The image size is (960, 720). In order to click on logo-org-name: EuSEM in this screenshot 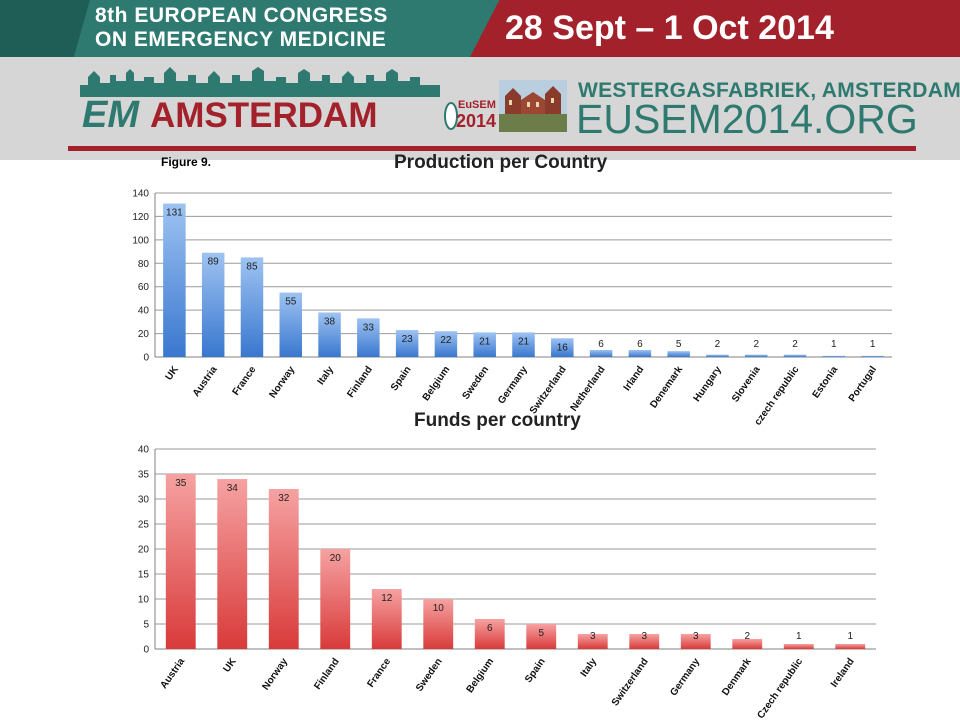, I will do `click(477, 105)`.